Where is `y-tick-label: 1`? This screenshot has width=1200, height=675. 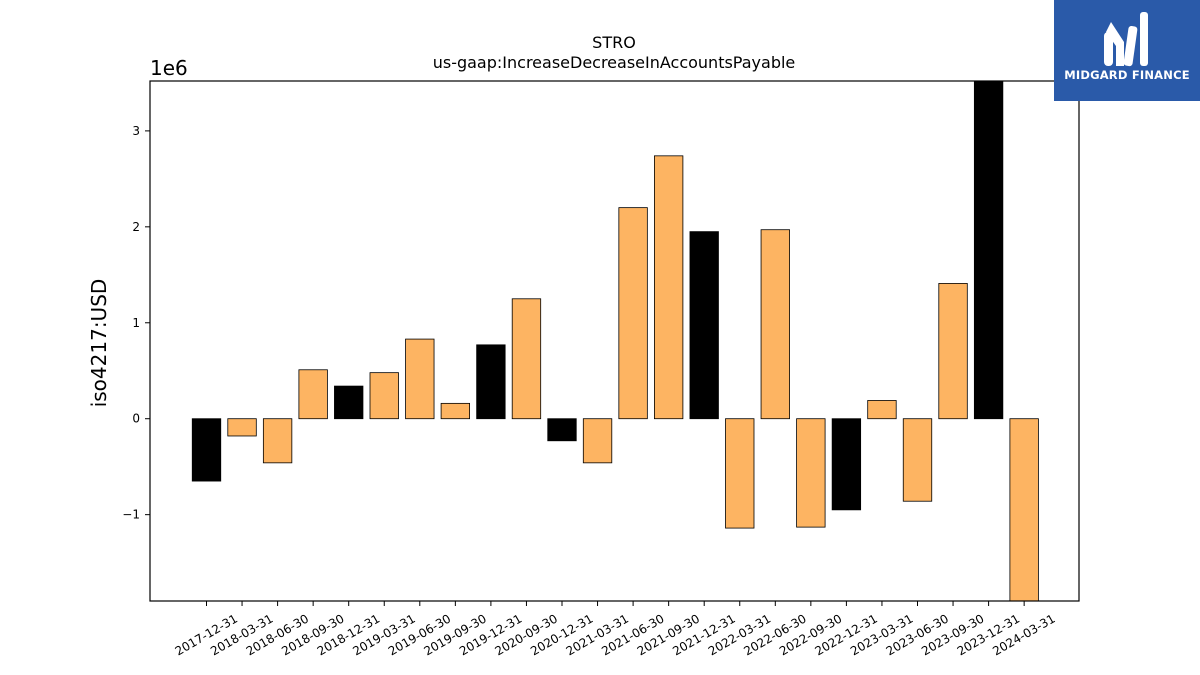
y-tick-label: 1 is located at coordinates (136, 323).